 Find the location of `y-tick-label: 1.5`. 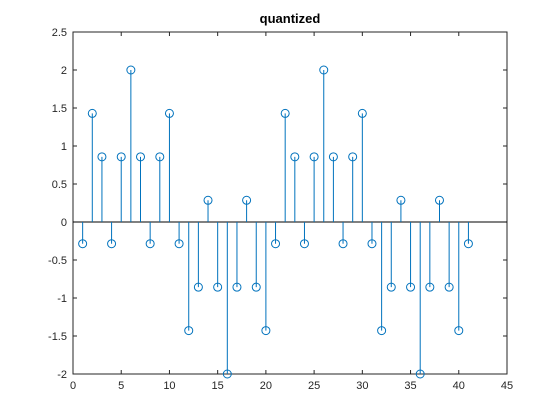

y-tick-label: 1.5 is located at coordinates (59, 109).